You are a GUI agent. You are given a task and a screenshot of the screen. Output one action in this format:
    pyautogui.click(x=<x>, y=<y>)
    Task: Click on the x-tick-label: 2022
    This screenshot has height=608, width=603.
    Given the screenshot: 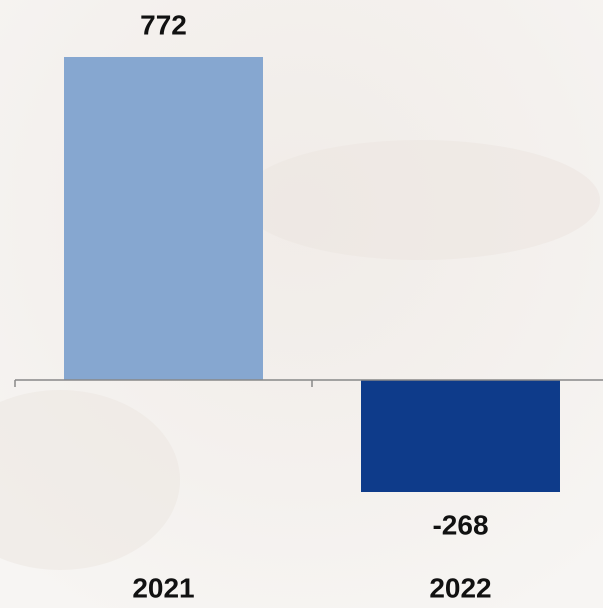 What is the action you would take?
    pyautogui.click(x=460, y=587)
    